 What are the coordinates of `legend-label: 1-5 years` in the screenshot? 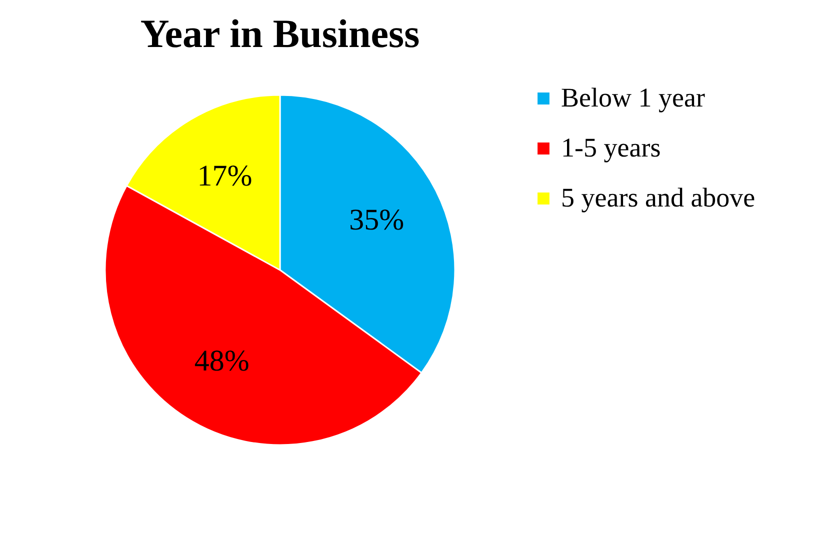 It's located at (611, 147).